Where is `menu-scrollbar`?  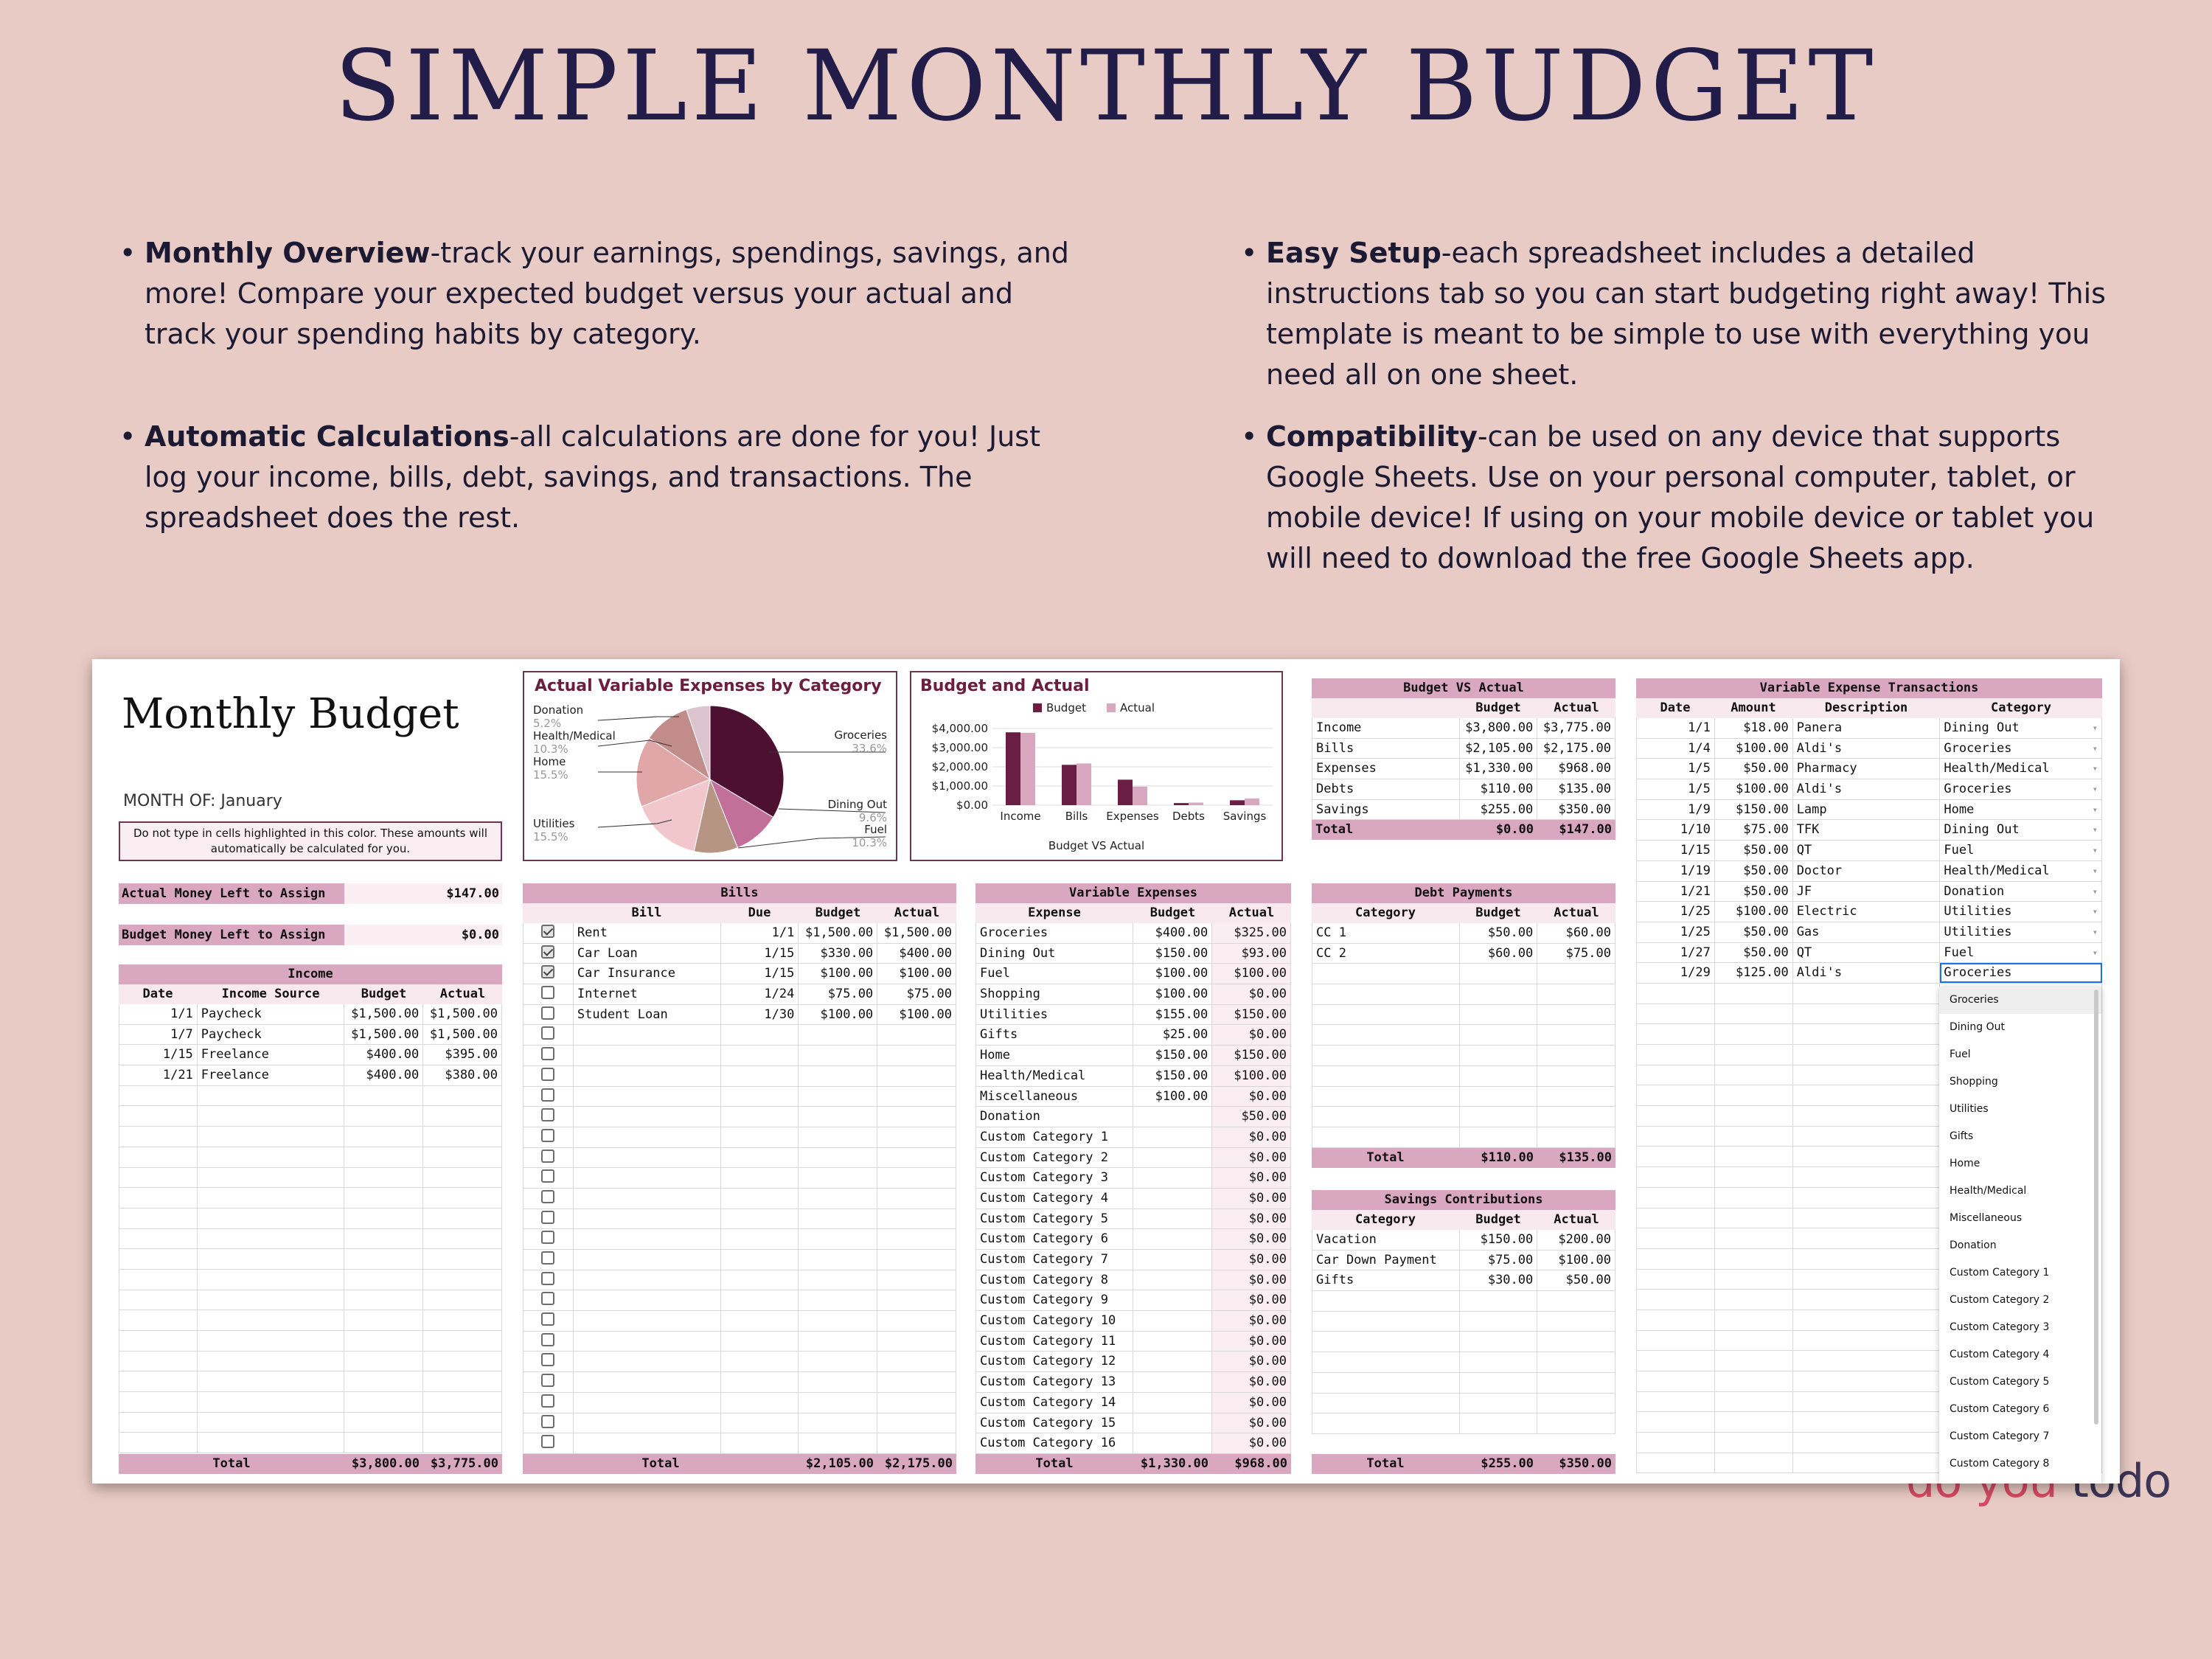
menu-scrollbar is located at coordinates (2096, 1207).